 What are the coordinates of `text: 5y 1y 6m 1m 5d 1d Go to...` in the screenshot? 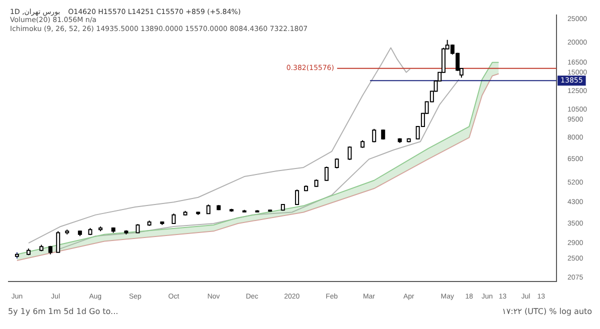 It's located at (63, 311).